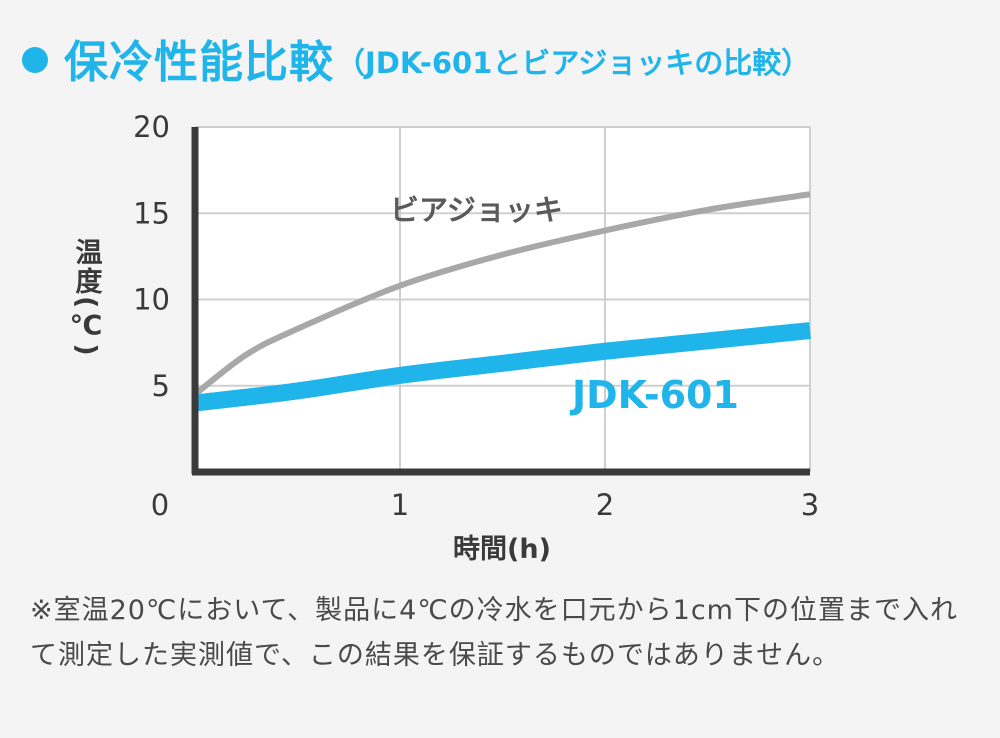  Describe the element at coordinates (502, 549) in the screenshot. I see `x-axis-label: 時間(h)` at that location.